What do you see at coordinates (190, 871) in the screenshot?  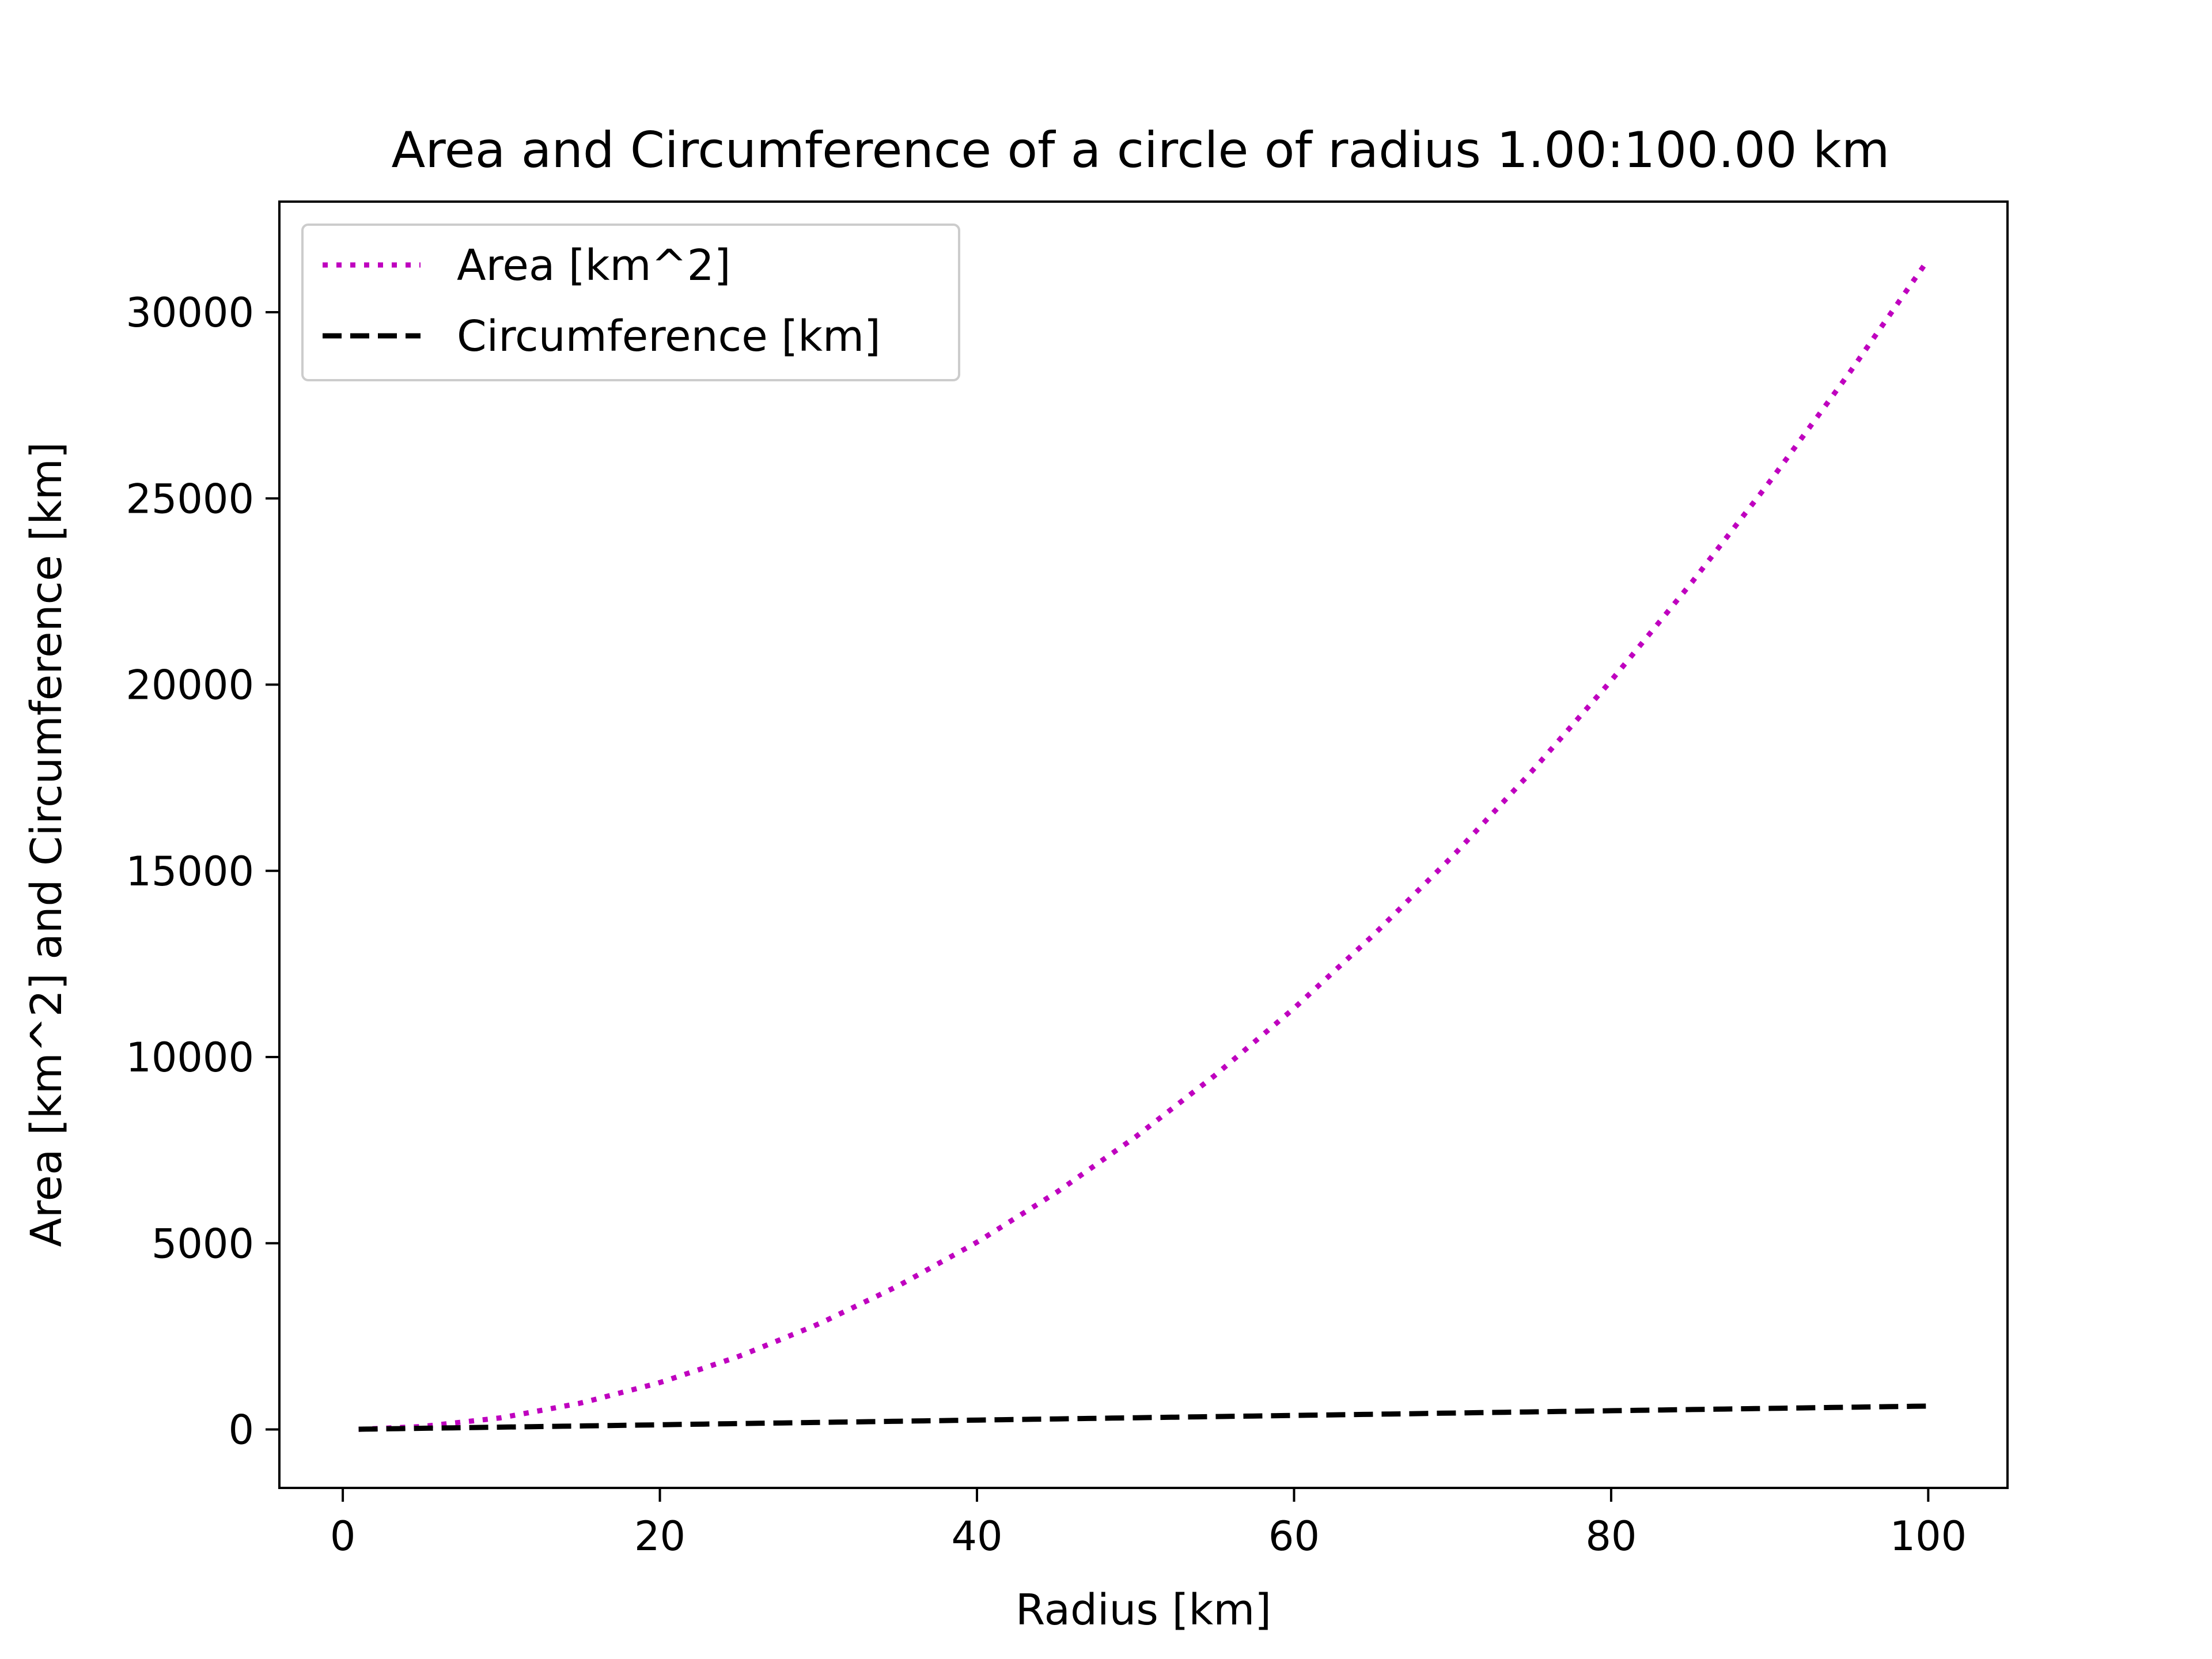 I see `y-tick-label: 15000` at bounding box center [190, 871].